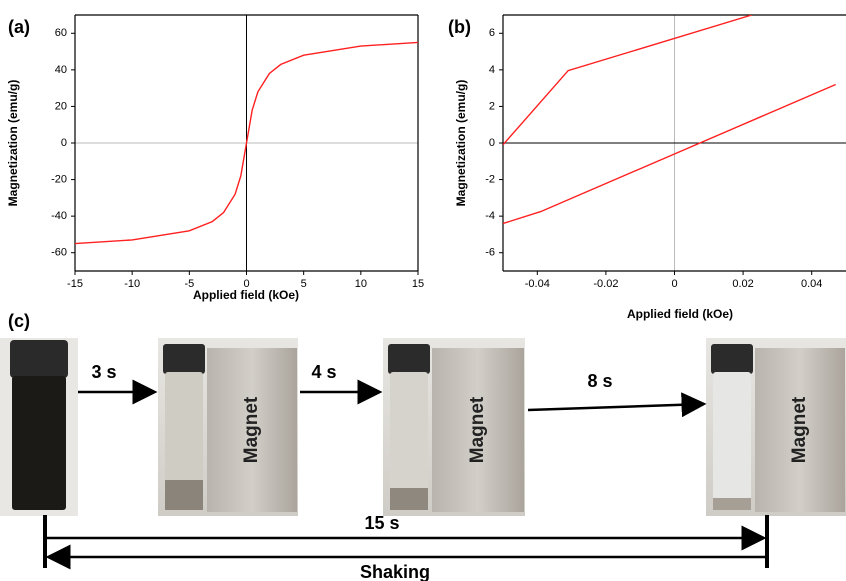 The height and width of the screenshot is (581, 846). I want to click on step-time: 3 s, so click(103, 372).